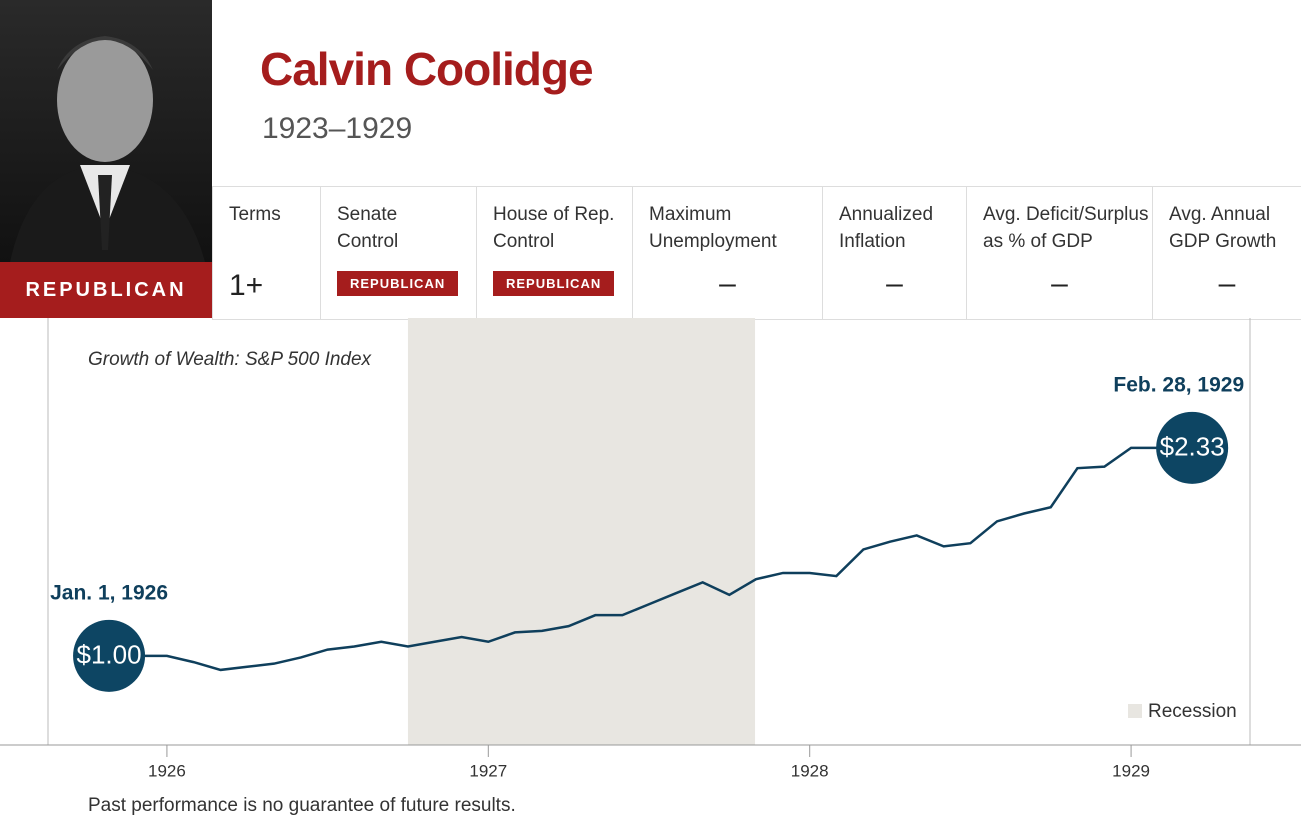 This screenshot has height=824, width=1301. I want to click on term-years: 1923–1929, so click(337, 128).